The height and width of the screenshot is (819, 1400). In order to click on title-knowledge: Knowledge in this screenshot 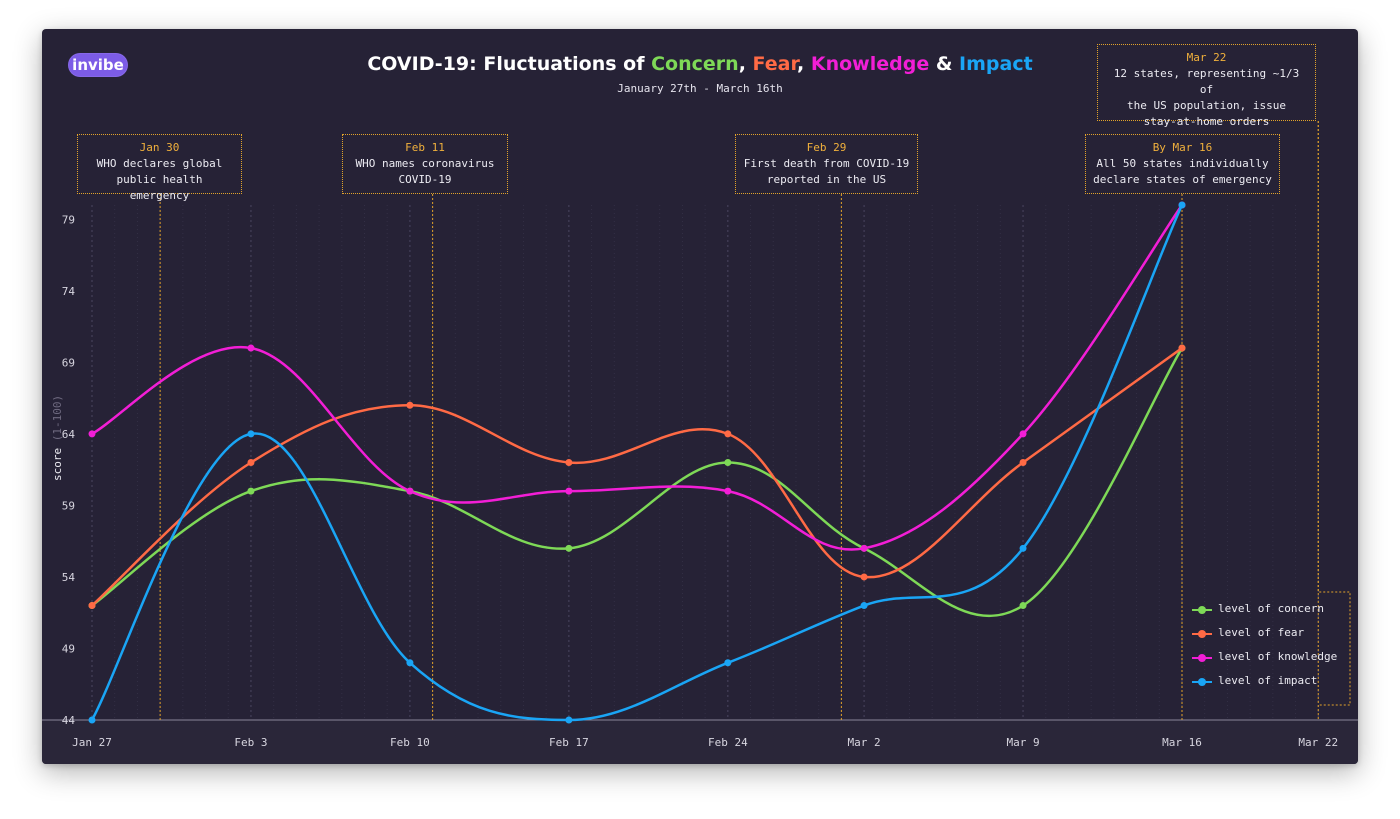, I will do `click(870, 64)`.